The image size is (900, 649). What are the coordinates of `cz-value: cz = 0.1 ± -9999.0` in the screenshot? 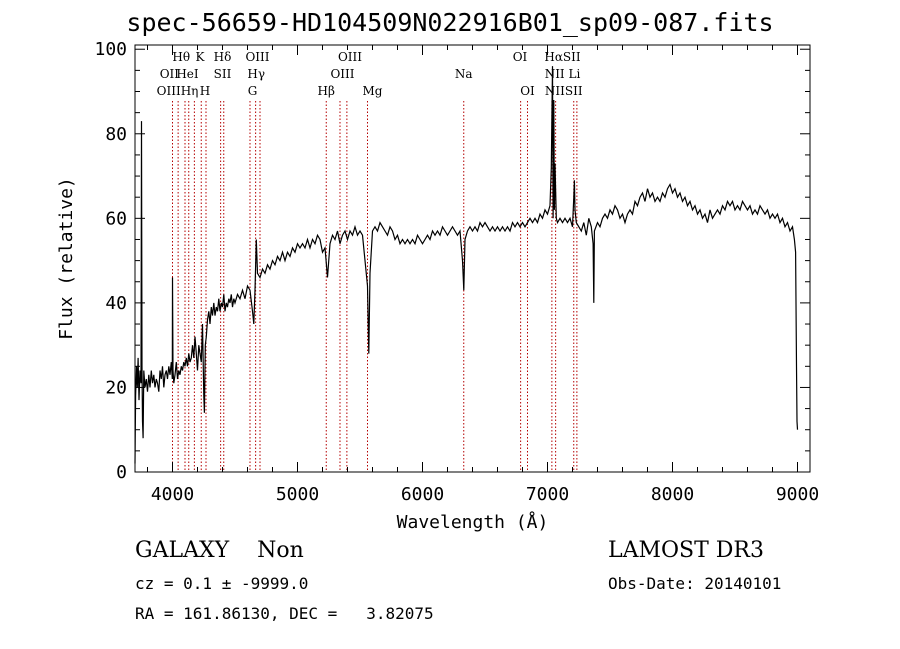 It's located at (222, 583).